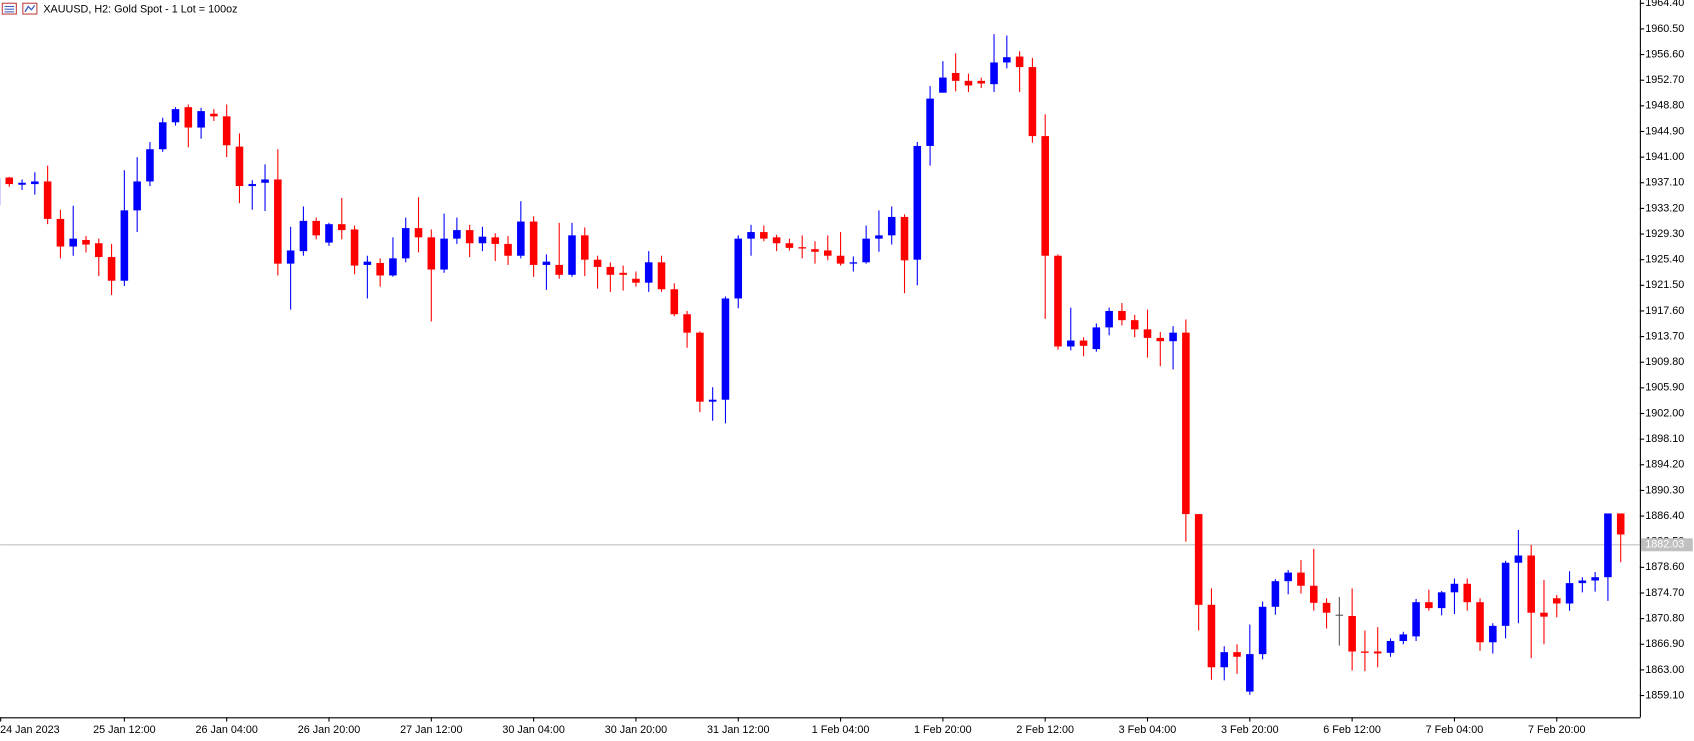 Image resolution: width=1694 pixels, height=741 pixels. Describe the element at coordinates (1664, 208) in the screenshot. I see `y-tick-label: 1933.20` at that location.